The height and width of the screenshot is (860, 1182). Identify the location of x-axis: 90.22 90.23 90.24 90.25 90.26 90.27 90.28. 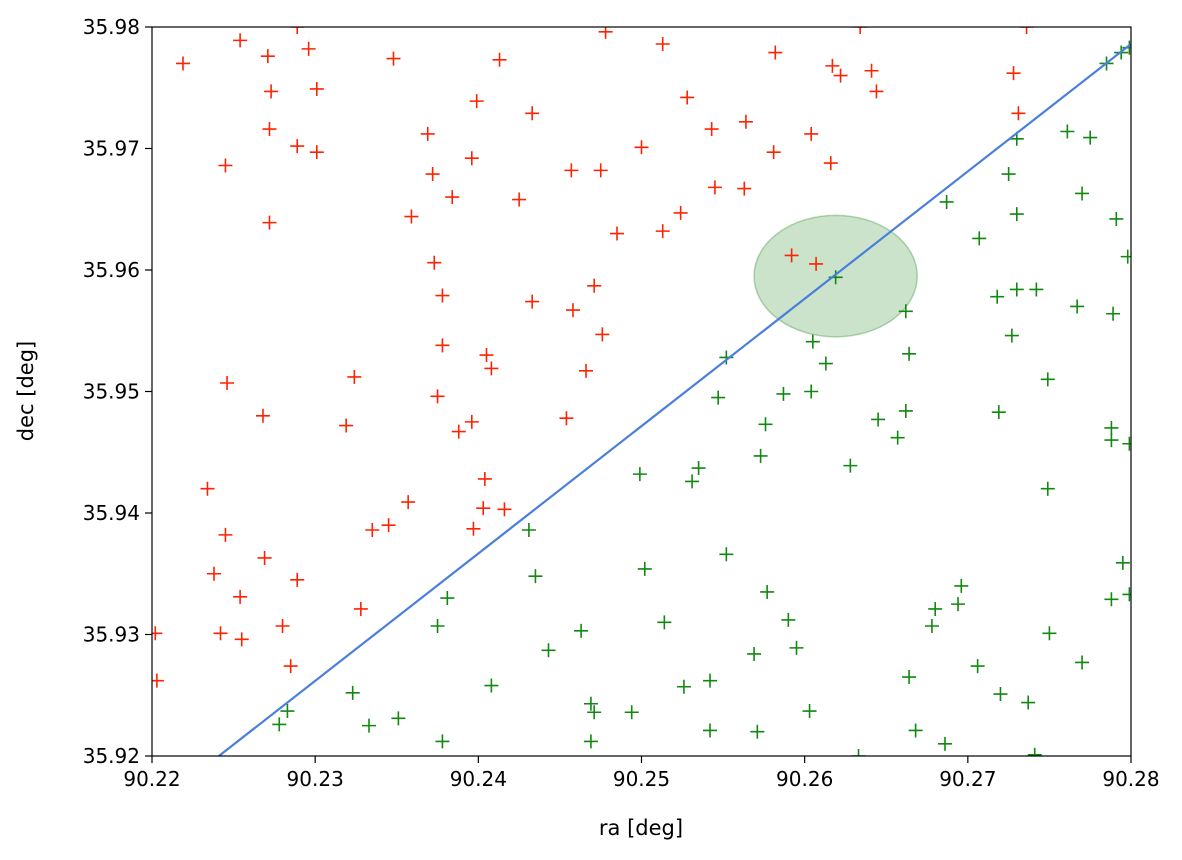
(641, 773).